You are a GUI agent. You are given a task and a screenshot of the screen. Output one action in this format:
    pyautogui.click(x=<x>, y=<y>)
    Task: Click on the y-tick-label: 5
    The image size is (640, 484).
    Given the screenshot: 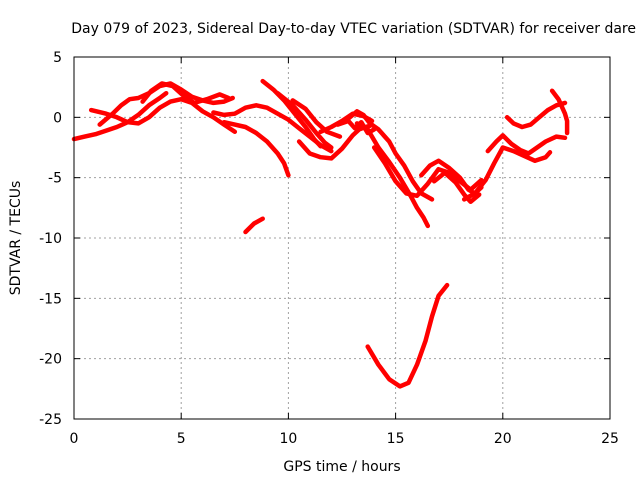 What is the action you would take?
    pyautogui.click(x=57, y=58)
    